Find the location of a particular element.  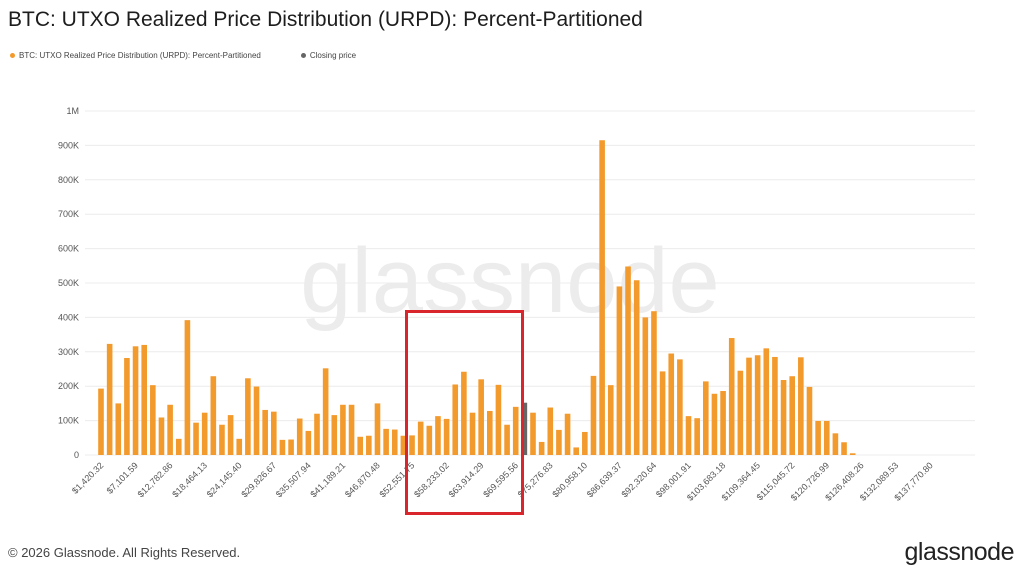

y-tick-label: 800K is located at coordinates (68, 180).